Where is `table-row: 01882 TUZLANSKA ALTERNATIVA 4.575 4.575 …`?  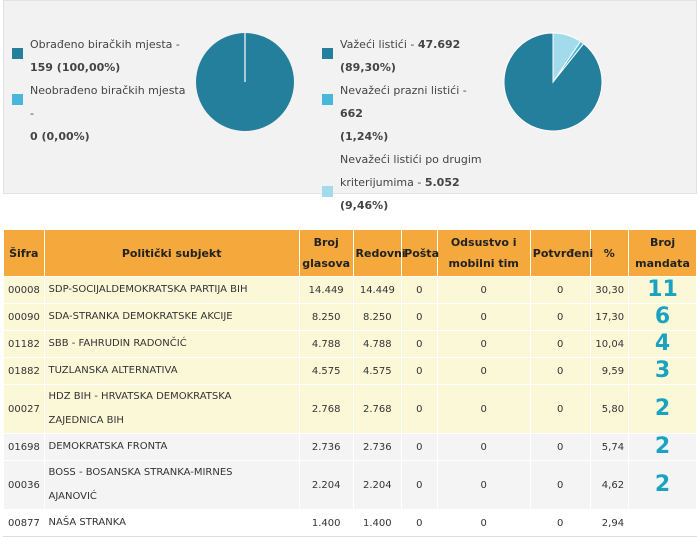
table-row: 01882 TUZLANSKA ALTERNATIVA 4.575 4.575 … is located at coordinates (350, 371).